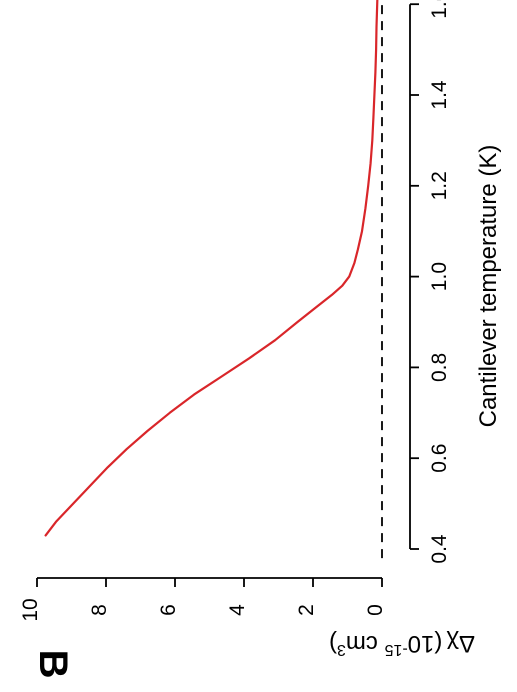 Image resolution: width=517 pixels, height=692 pixels. What do you see at coordinates (439, 458) in the screenshot?
I see `x-tick-label: 0.6` at bounding box center [439, 458].